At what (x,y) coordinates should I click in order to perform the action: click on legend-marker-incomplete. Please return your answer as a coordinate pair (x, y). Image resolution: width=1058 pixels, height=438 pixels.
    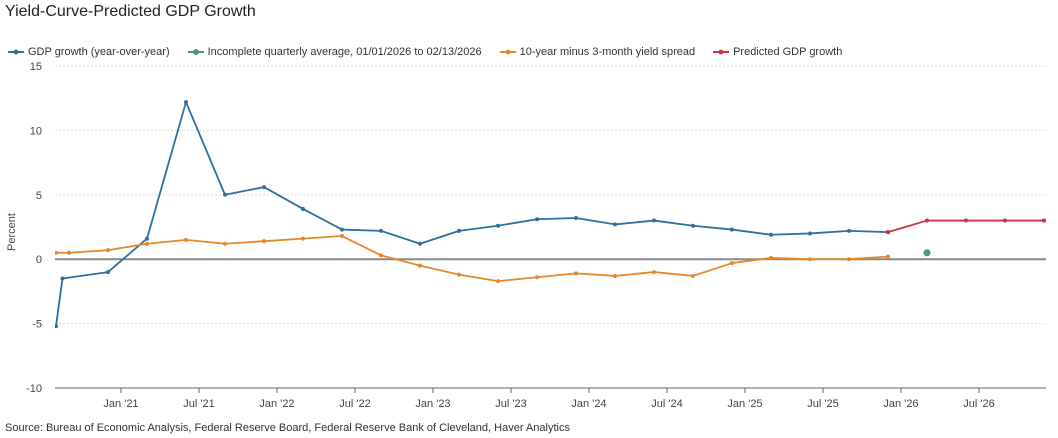
    Looking at the image, I should click on (195, 52).